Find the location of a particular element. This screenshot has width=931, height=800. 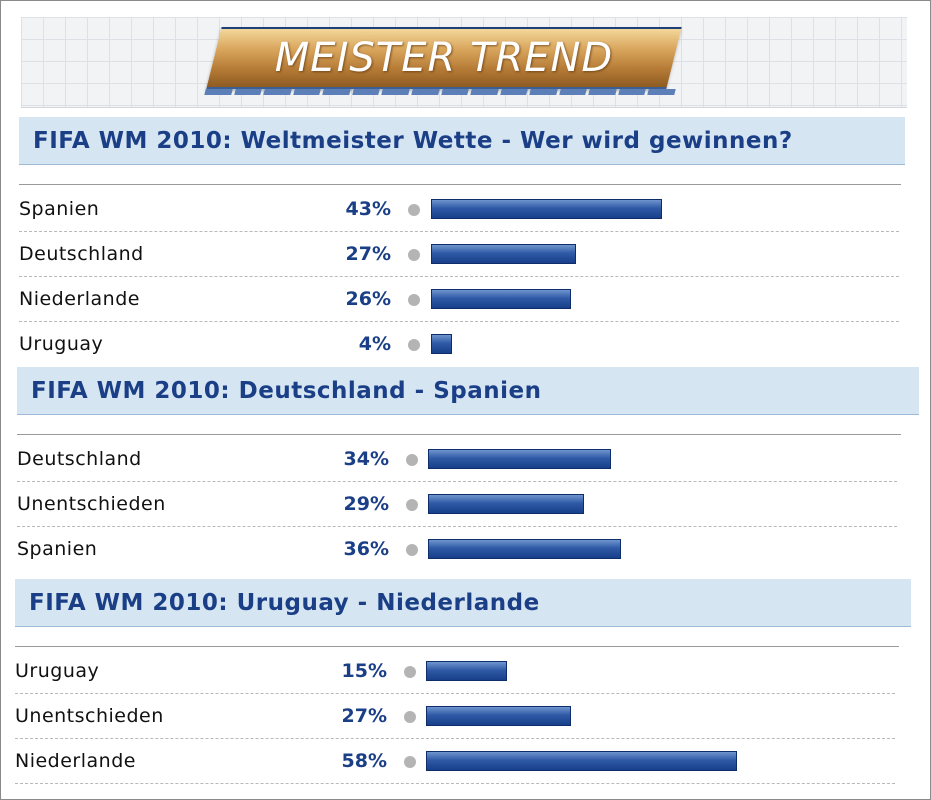

option-percent: 15% is located at coordinates (364, 671).